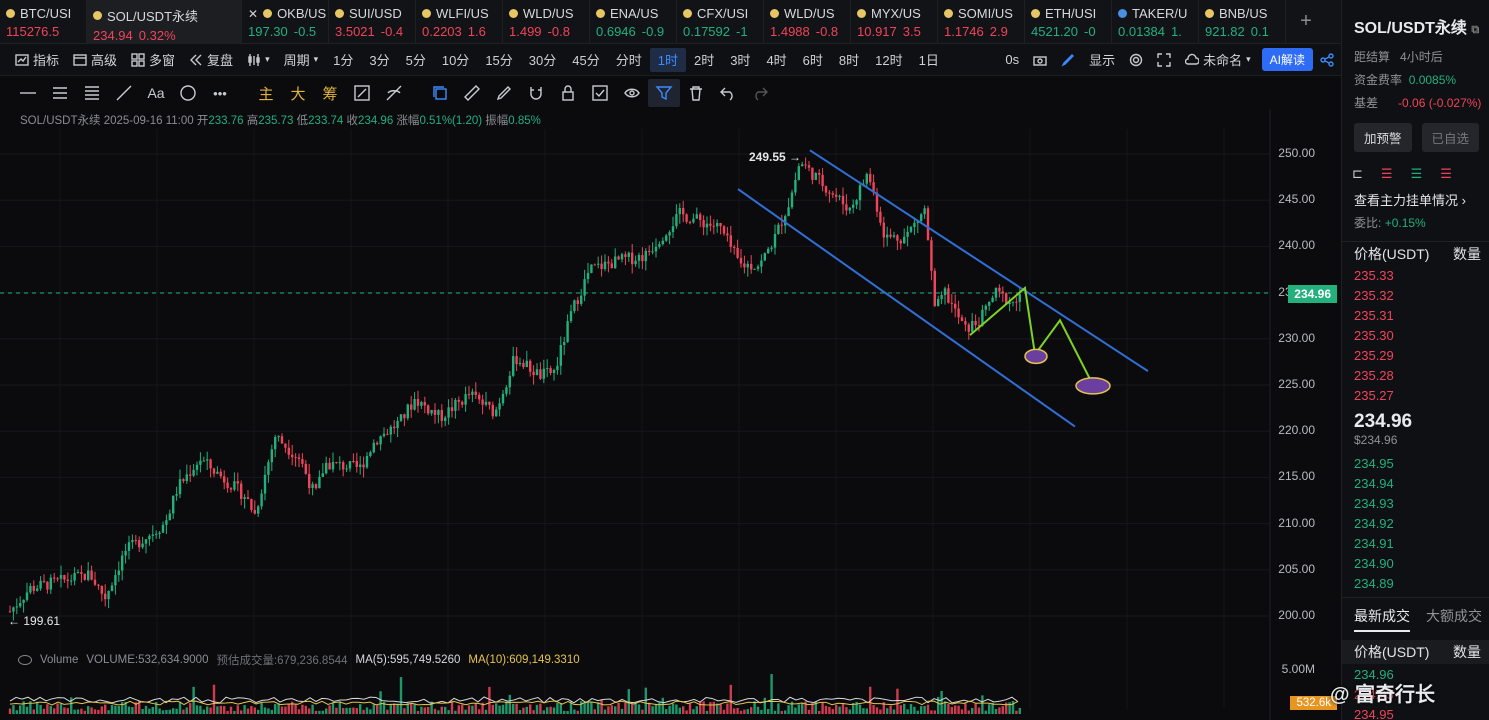 This screenshot has height=720, width=1489. Describe the element at coordinates (740, 60) in the screenshot. I see `interval-10: 3时` at that location.